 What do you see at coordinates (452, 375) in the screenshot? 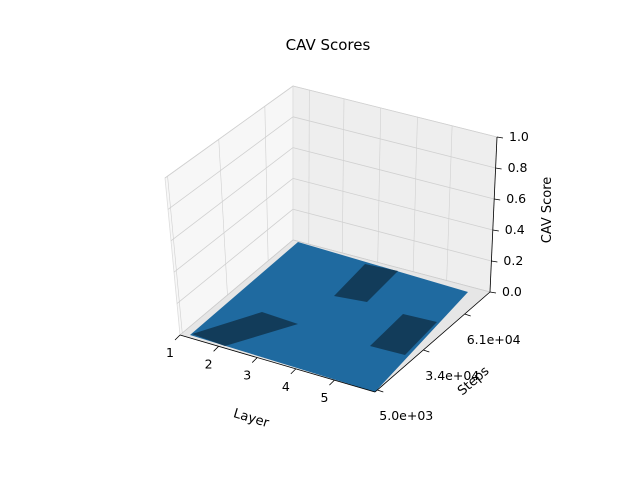
I see `y-tick-label: 3.4e+04` at bounding box center [452, 375].